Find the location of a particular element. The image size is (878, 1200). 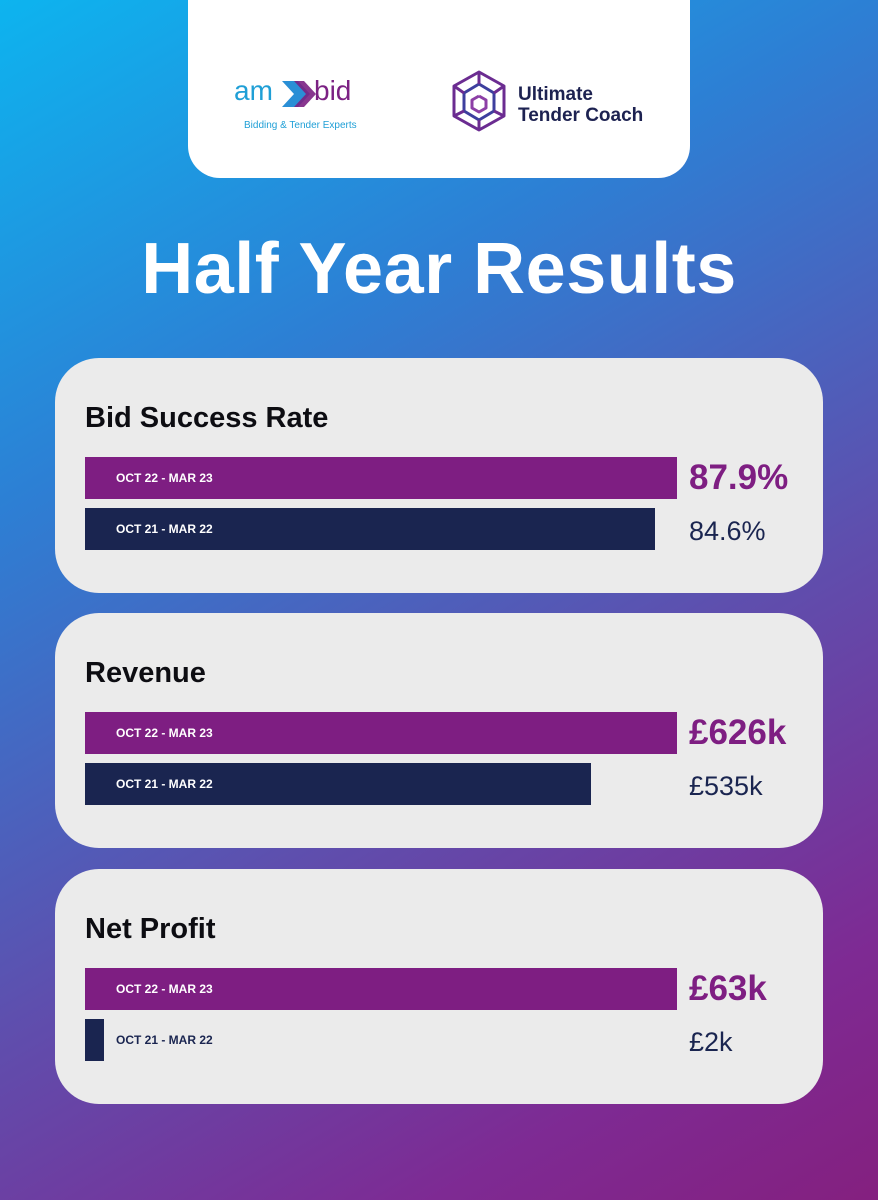

ultimate-tender-coach-logo: Ultimate Tender Coach is located at coordinates (558, 103).